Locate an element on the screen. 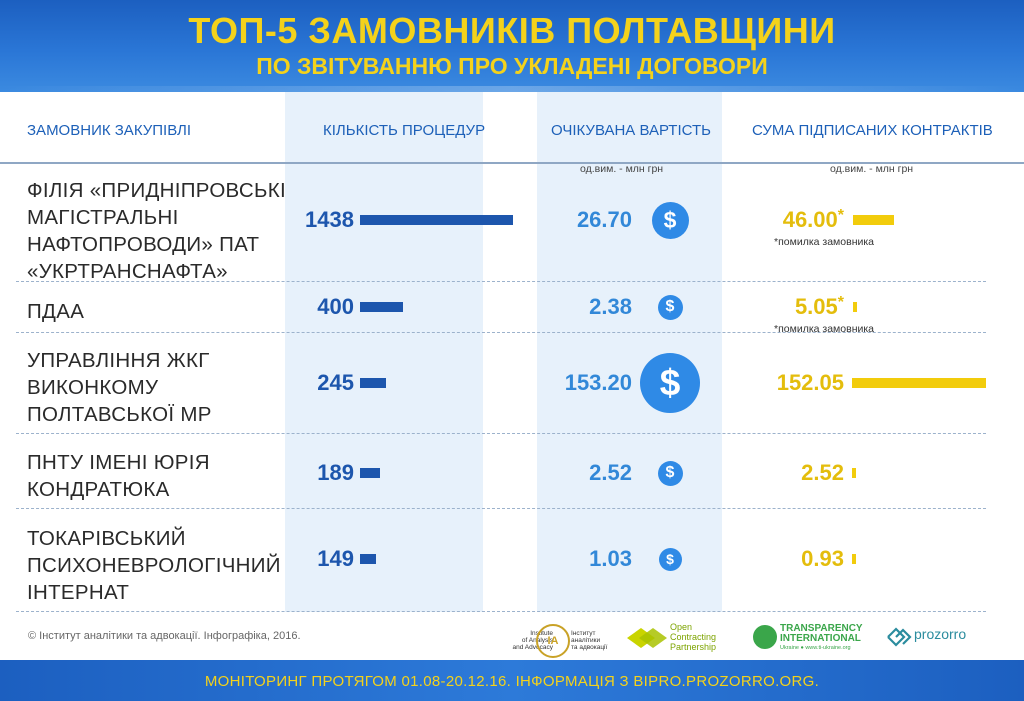  expected-value: 2.38 is located at coordinates (610, 306).